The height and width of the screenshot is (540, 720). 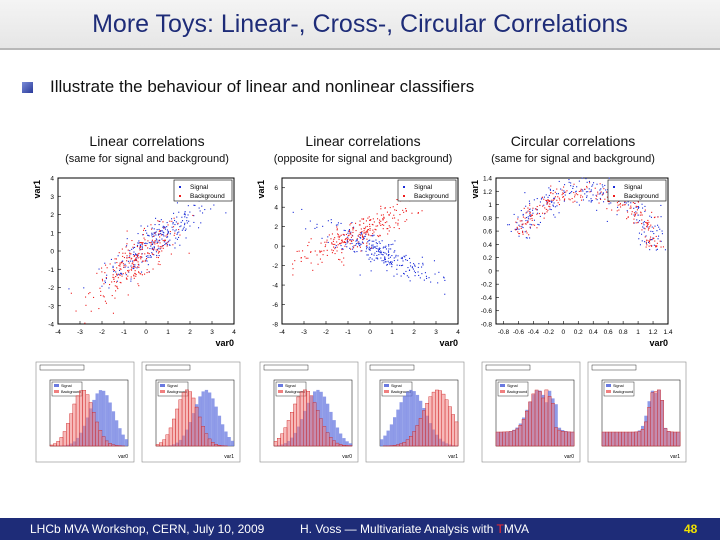 What do you see at coordinates (398, 529) in the screenshot?
I see `footer-mid-prefix: H. Voss ― Multivariate Analysis with` at bounding box center [398, 529].